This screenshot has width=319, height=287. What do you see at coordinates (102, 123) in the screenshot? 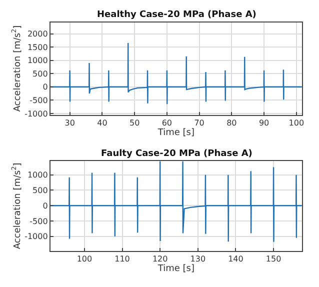
I see `x-tick-label: 40` at bounding box center [102, 123].